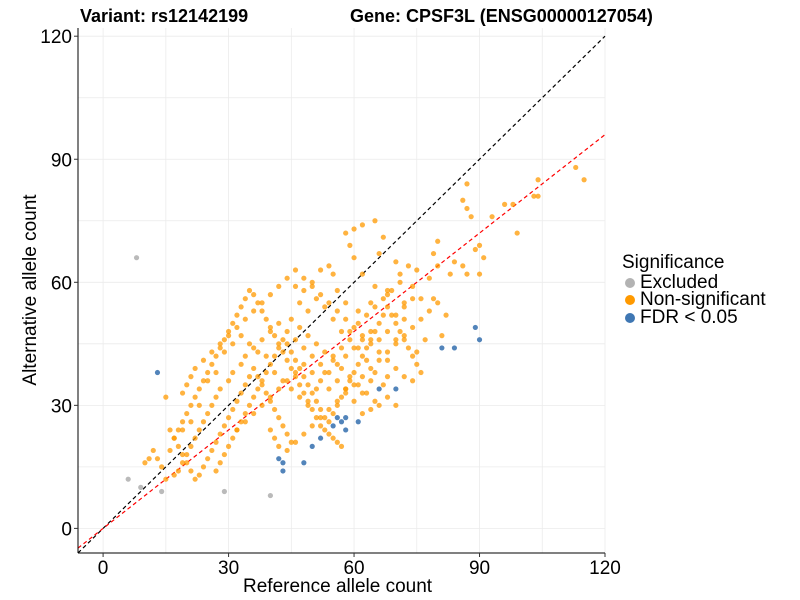 Image resolution: width=800 pixels, height=600 pixels. I want to click on y-tick-label: 60, so click(61, 283).